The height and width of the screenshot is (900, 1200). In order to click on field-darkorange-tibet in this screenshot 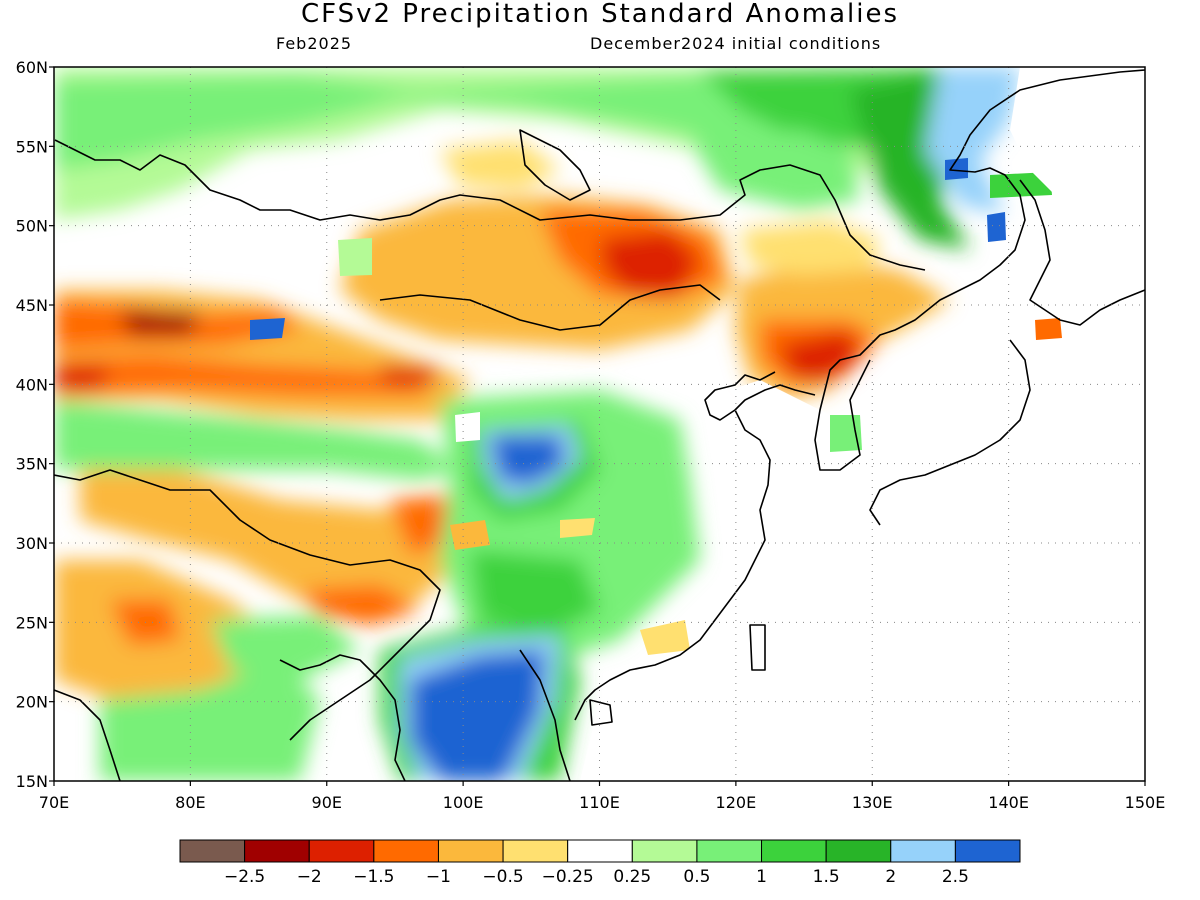, I will do `click(422, 525)`.